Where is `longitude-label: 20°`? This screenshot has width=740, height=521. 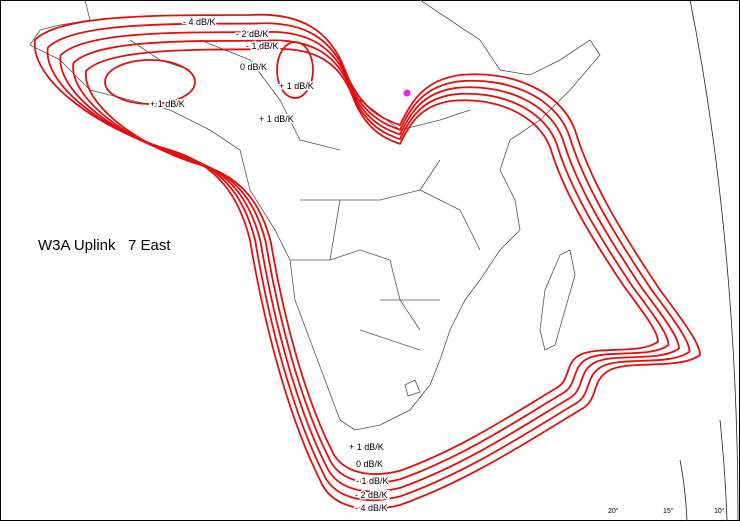 longitude-label: 20° is located at coordinates (613, 511).